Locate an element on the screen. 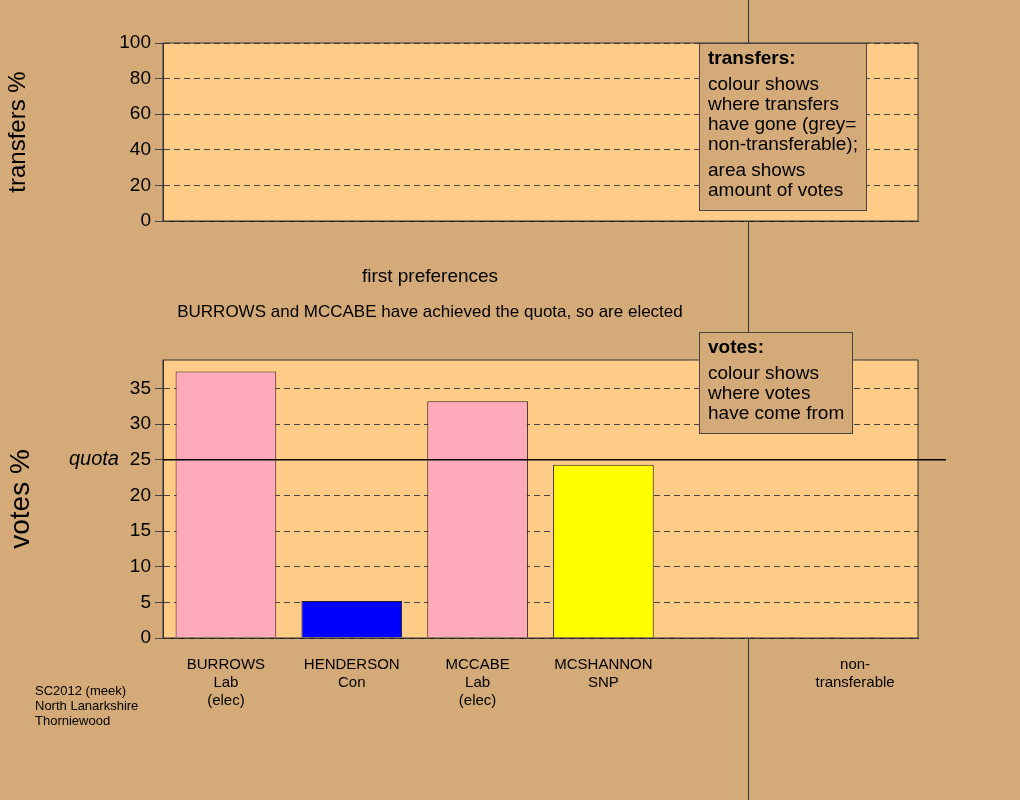 This screenshot has height=800, width=1020. x-tick-label: MCCABE Lab (elec) is located at coordinates (477, 682).